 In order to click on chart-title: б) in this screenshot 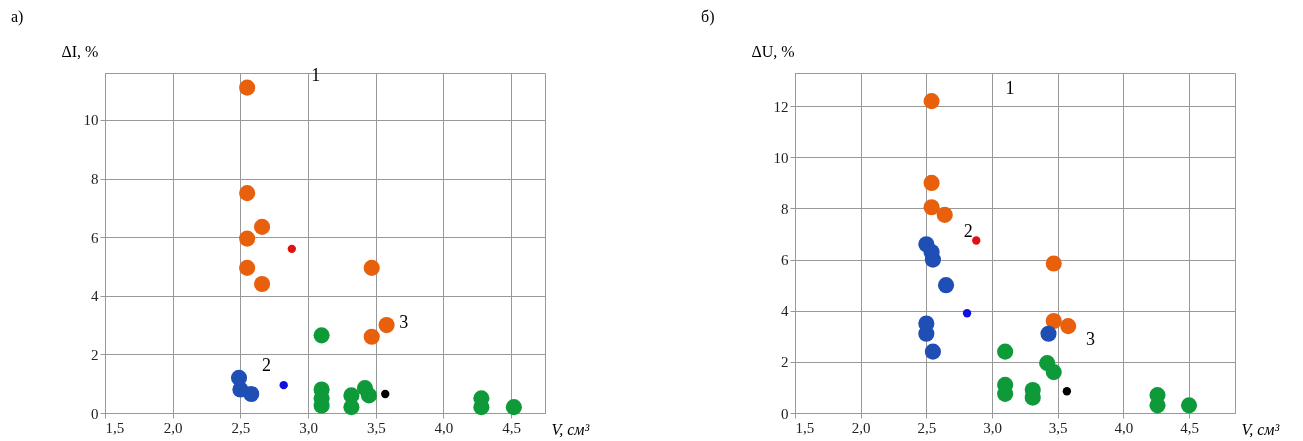, I will do `click(708, 17)`.